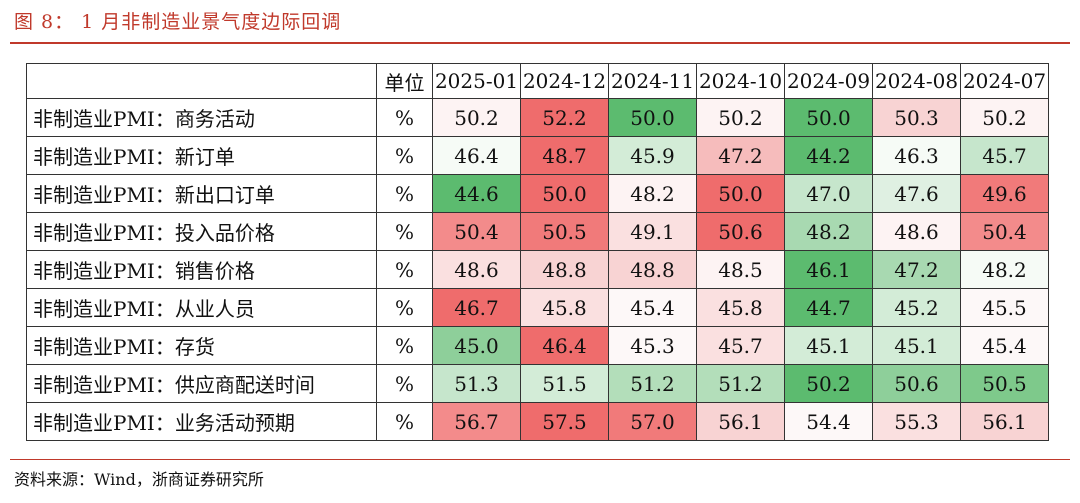  I want to click on row-label: 非制造业PMI：投入品价格, so click(201, 231).